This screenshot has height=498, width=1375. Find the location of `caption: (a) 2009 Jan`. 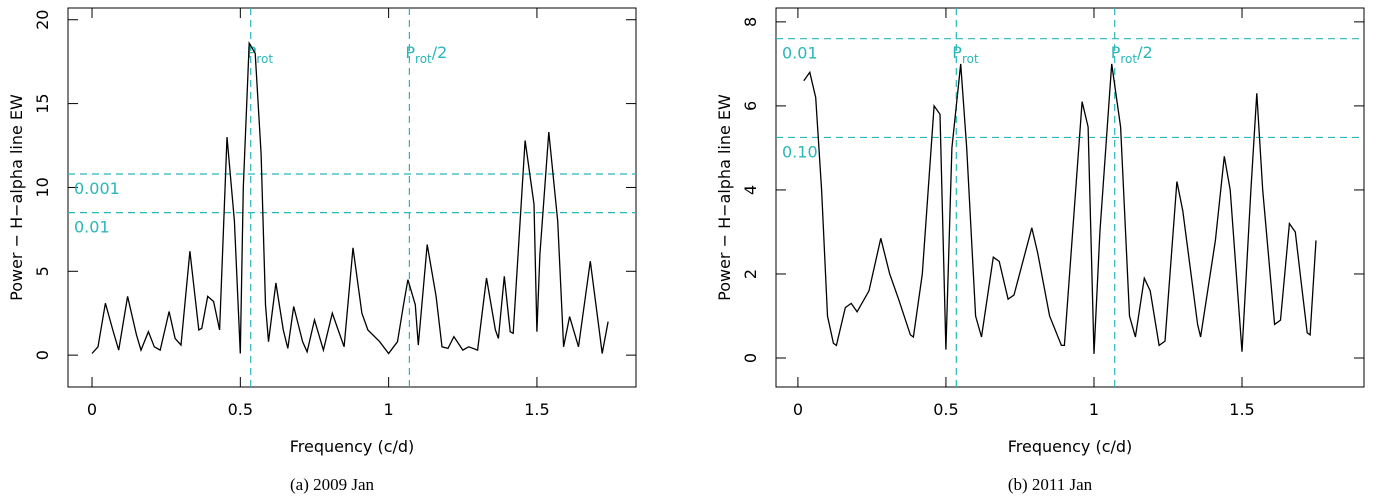

caption: (a) 2009 Jan is located at coordinates (332, 484).